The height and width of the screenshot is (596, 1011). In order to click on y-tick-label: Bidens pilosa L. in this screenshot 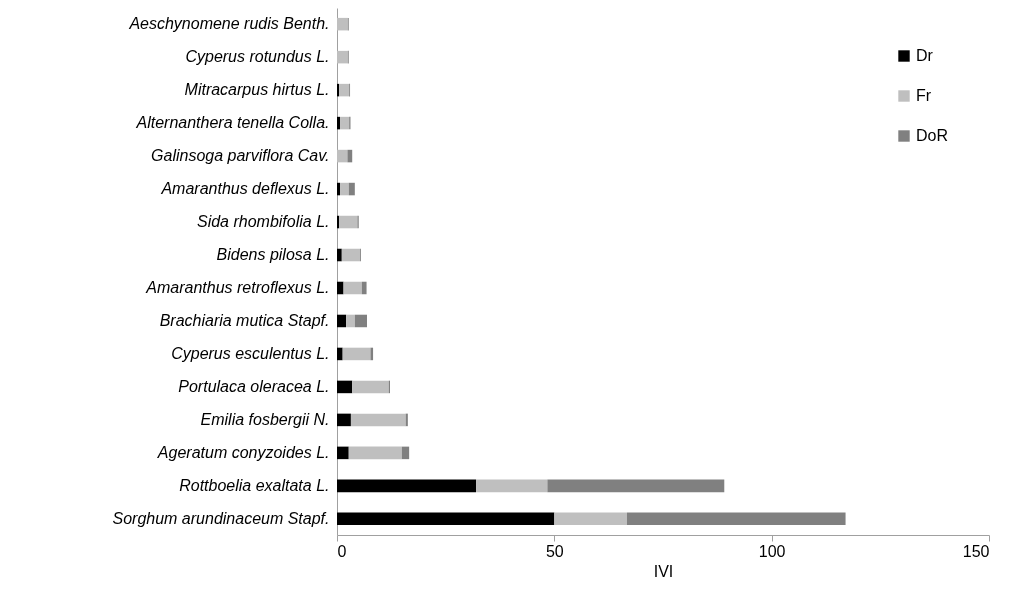, I will do `click(273, 255)`.